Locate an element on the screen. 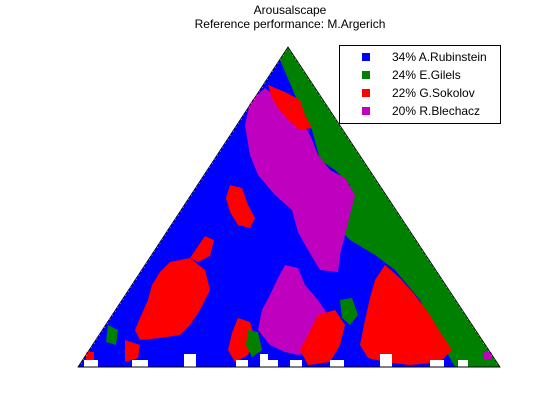 This screenshot has height=420, width=560. legend-swatch-gilels is located at coordinates (366, 75).